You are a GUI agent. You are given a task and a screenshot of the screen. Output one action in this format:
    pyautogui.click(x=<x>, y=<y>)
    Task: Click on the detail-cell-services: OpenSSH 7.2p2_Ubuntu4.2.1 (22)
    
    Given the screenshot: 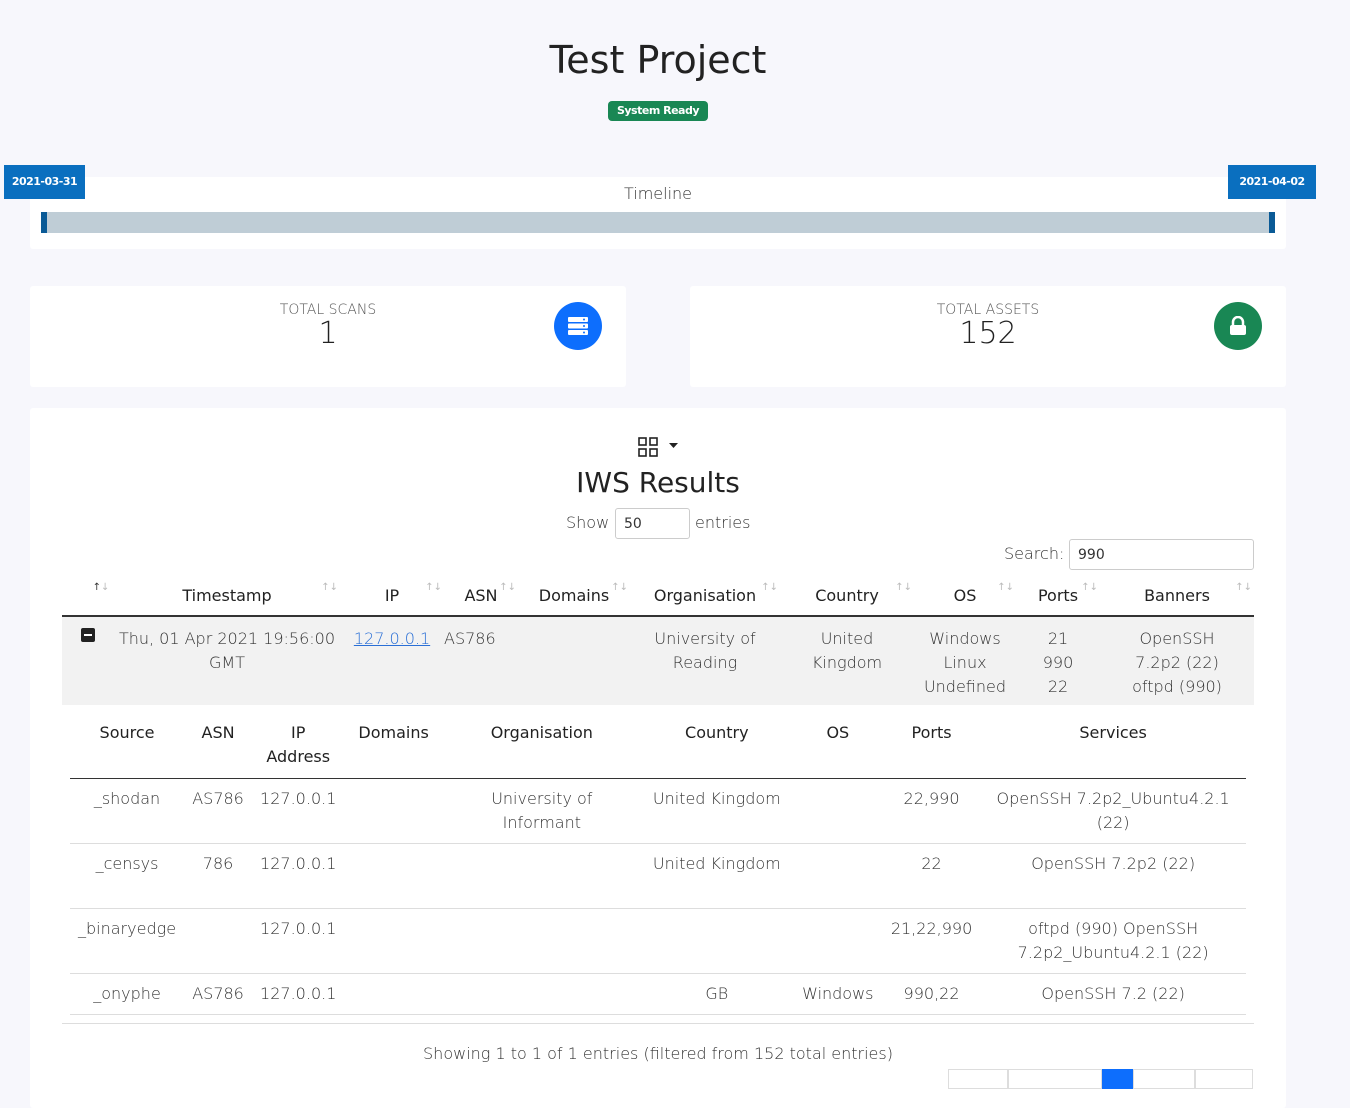 What is the action you would take?
    pyautogui.click(x=1113, y=810)
    